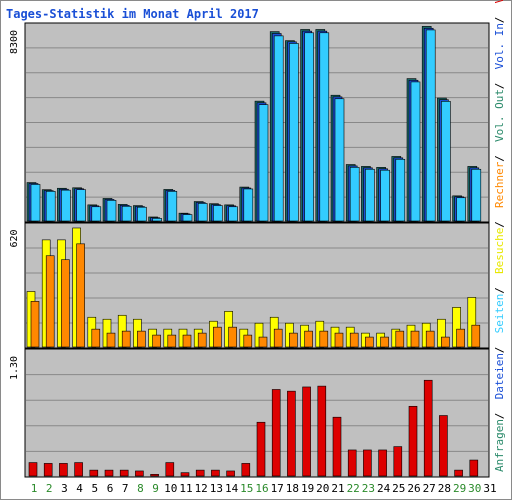 The image size is (512, 500). Describe the element at coordinates (125, 488) in the screenshot. I see `x-tick-label-day-7: 7` at that location.